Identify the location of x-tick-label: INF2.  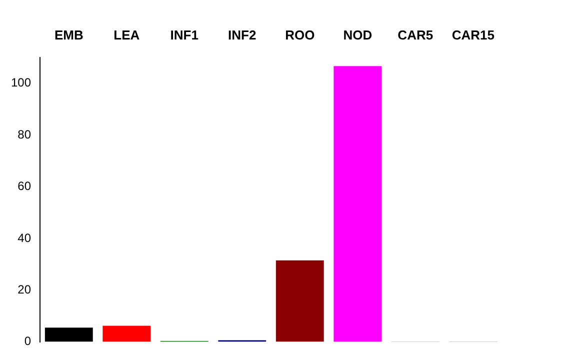
(242, 34).